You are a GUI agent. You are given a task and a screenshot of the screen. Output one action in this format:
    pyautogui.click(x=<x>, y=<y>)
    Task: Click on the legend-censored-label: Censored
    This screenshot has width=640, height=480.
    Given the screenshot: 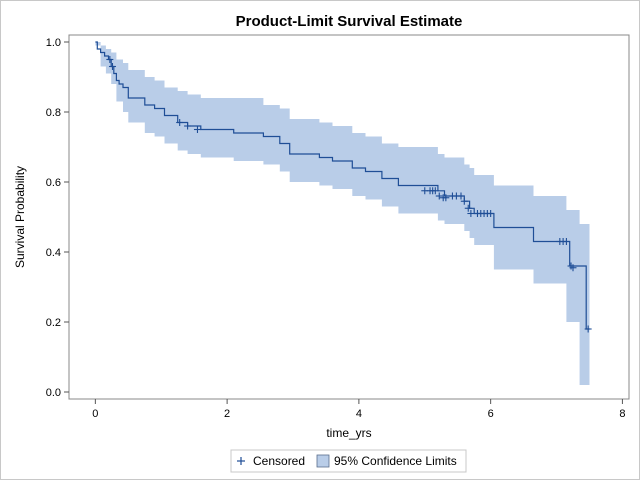 What is the action you would take?
    pyautogui.click(x=279, y=461)
    